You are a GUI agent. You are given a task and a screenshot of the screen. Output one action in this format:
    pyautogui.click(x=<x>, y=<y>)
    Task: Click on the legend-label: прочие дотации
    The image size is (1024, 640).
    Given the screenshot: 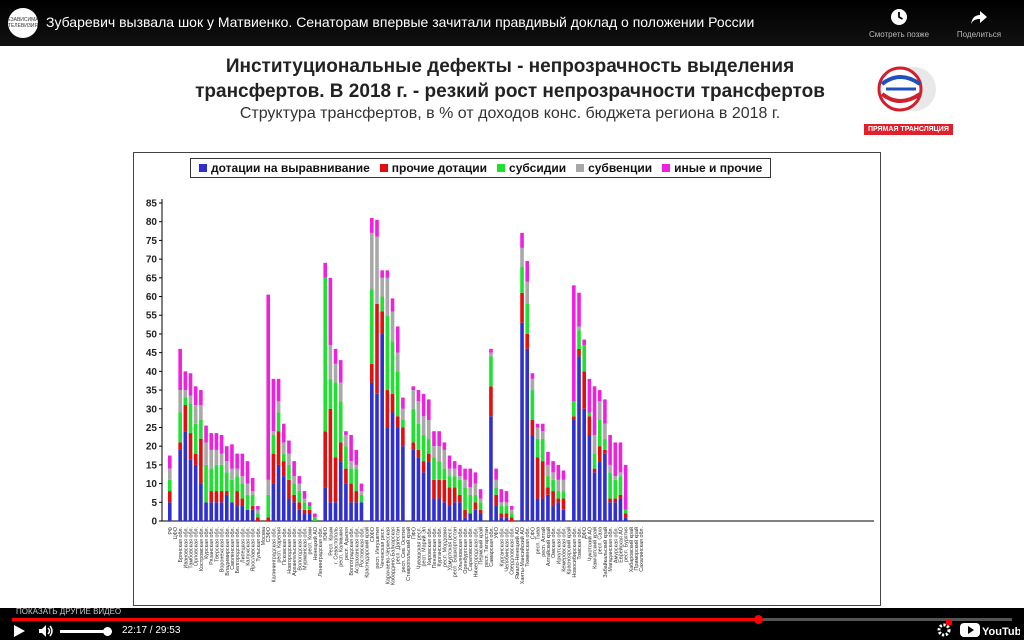 What is the action you would take?
    pyautogui.click(x=439, y=168)
    